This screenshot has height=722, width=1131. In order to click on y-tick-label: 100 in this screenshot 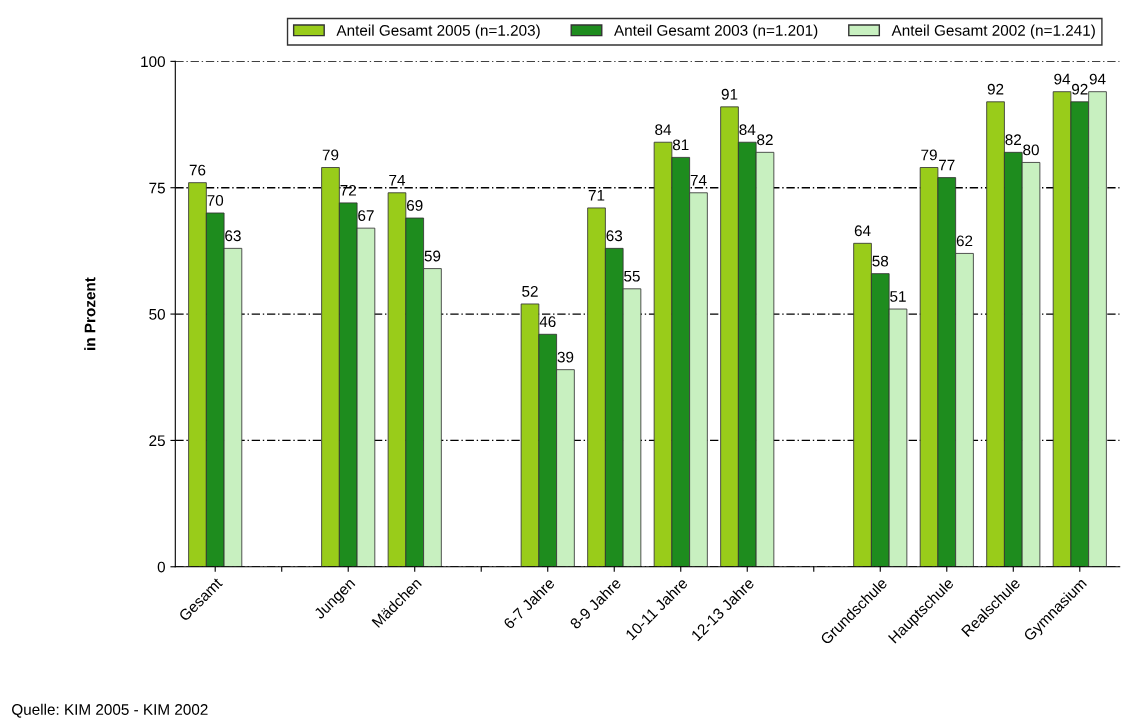, I will do `click(153, 62)`.